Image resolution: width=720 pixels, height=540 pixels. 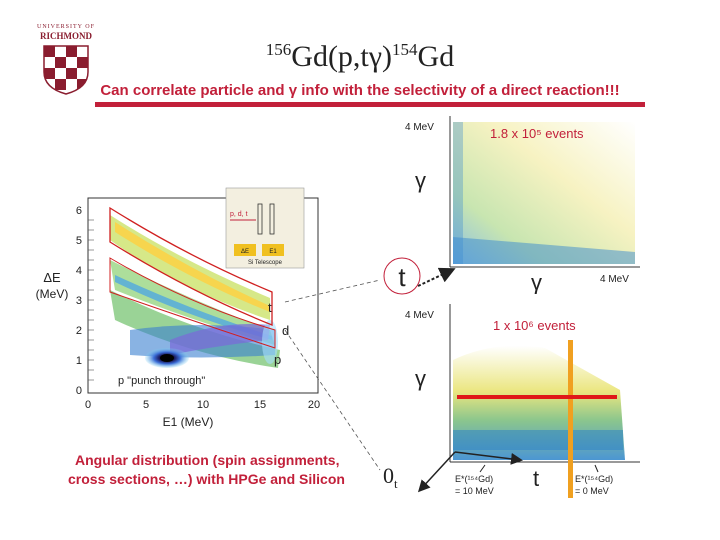 I want to click on top-events: 1.8 x 10⁵ events, so click(x=537, y=133).